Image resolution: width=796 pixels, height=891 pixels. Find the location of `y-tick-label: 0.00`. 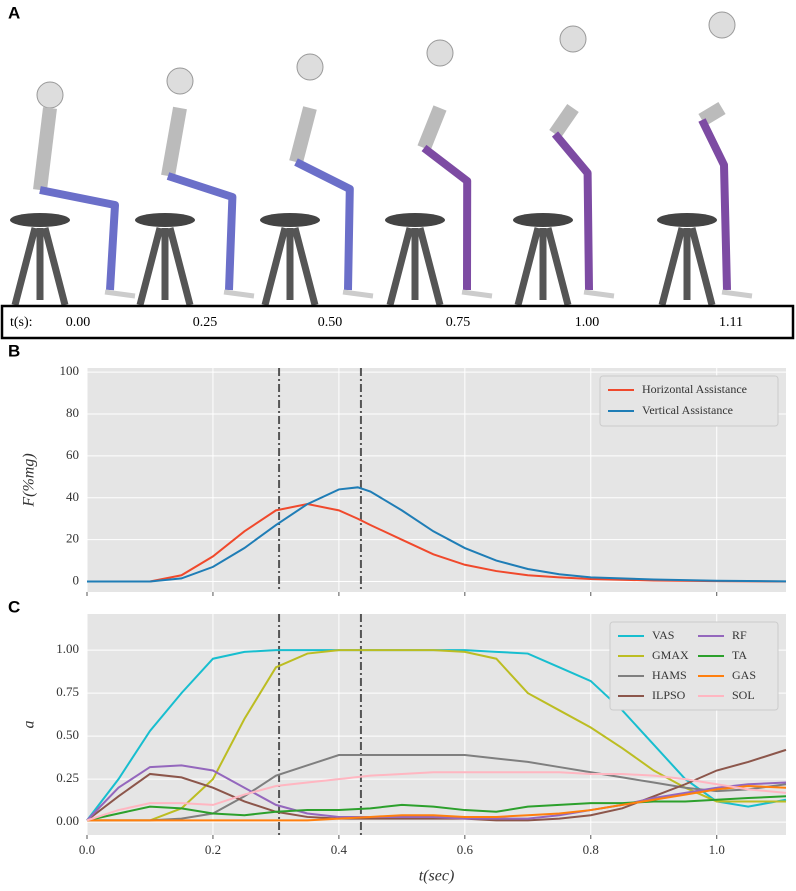

y-tick-label: 0.00 is located at coordinates (67, 820).